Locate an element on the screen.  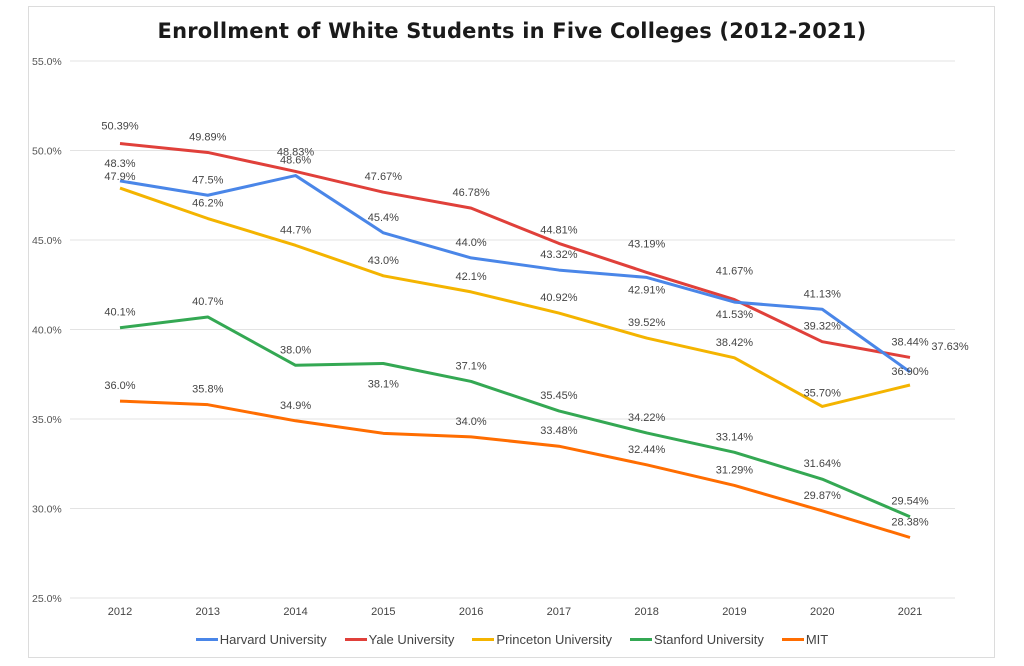
x-tick-label: 2018 is located at coordinates (646, 612).